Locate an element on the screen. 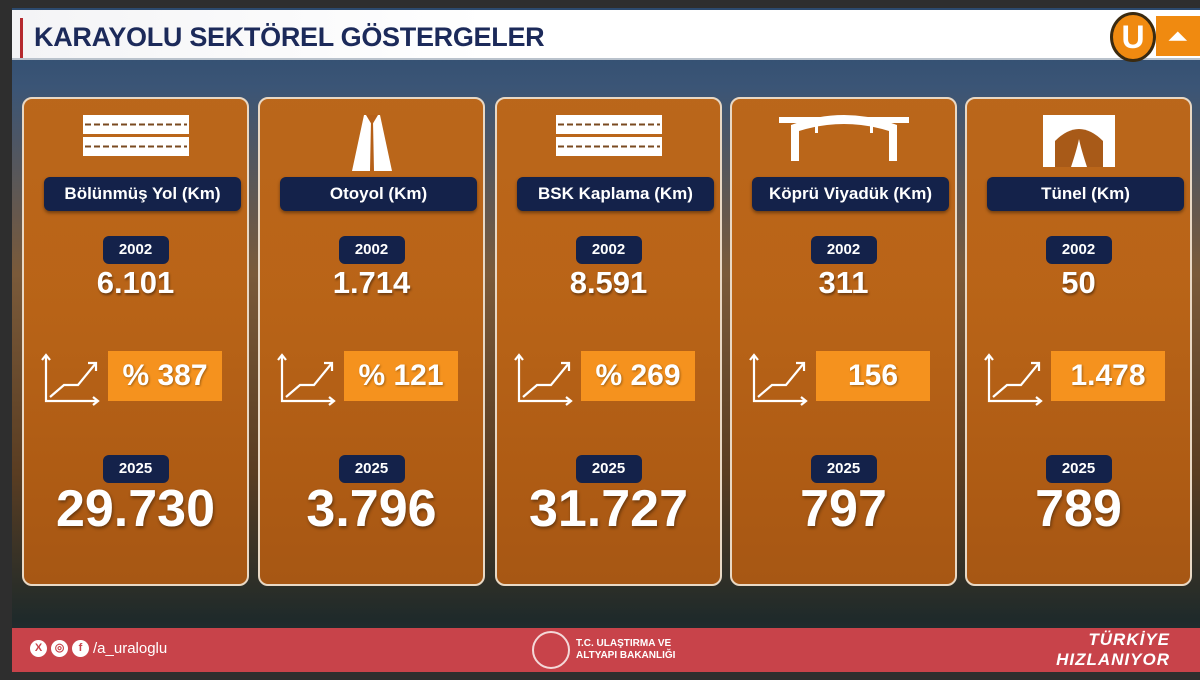 This screenshot has height=680, width=1200. divided-road-icon is located at coordinates (135, 140).